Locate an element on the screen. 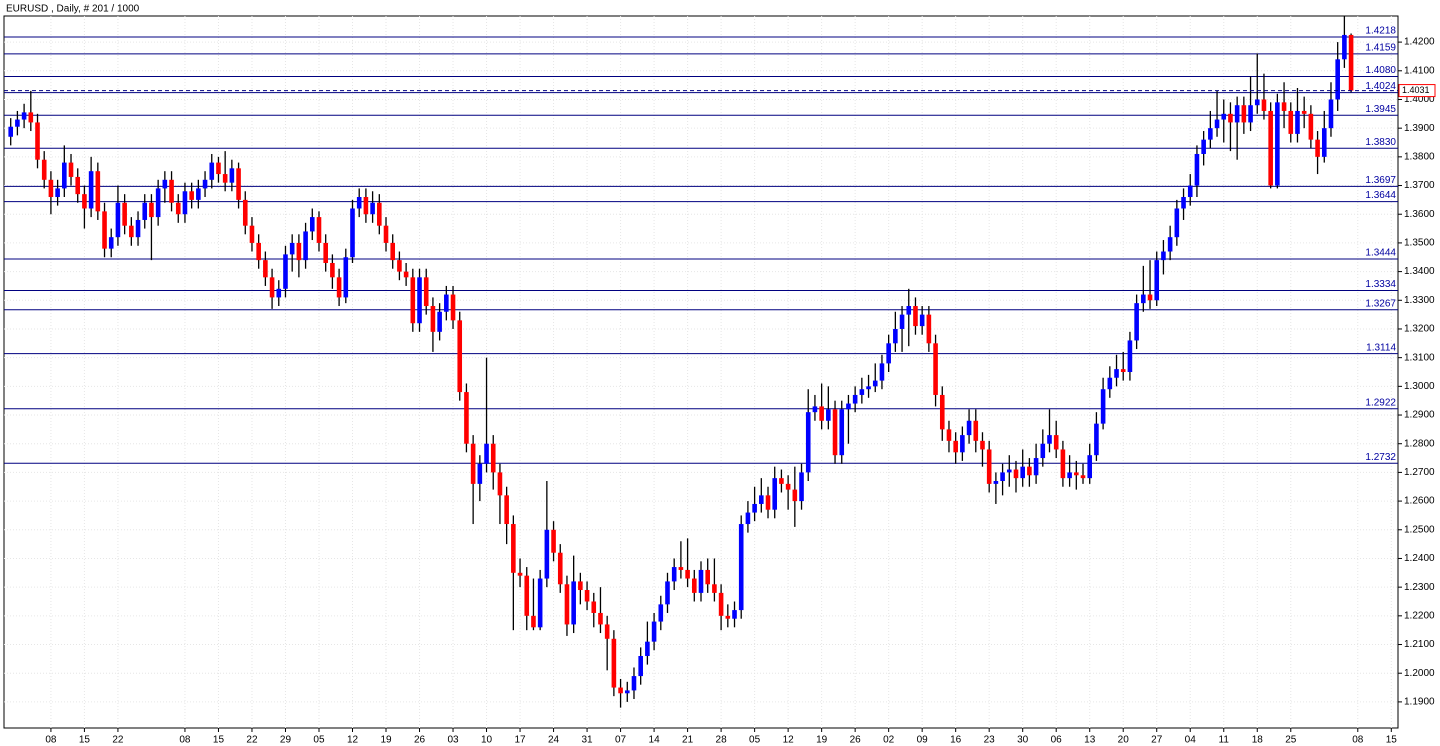  x-tick-label: 31 is located at coordinates (588, 740).